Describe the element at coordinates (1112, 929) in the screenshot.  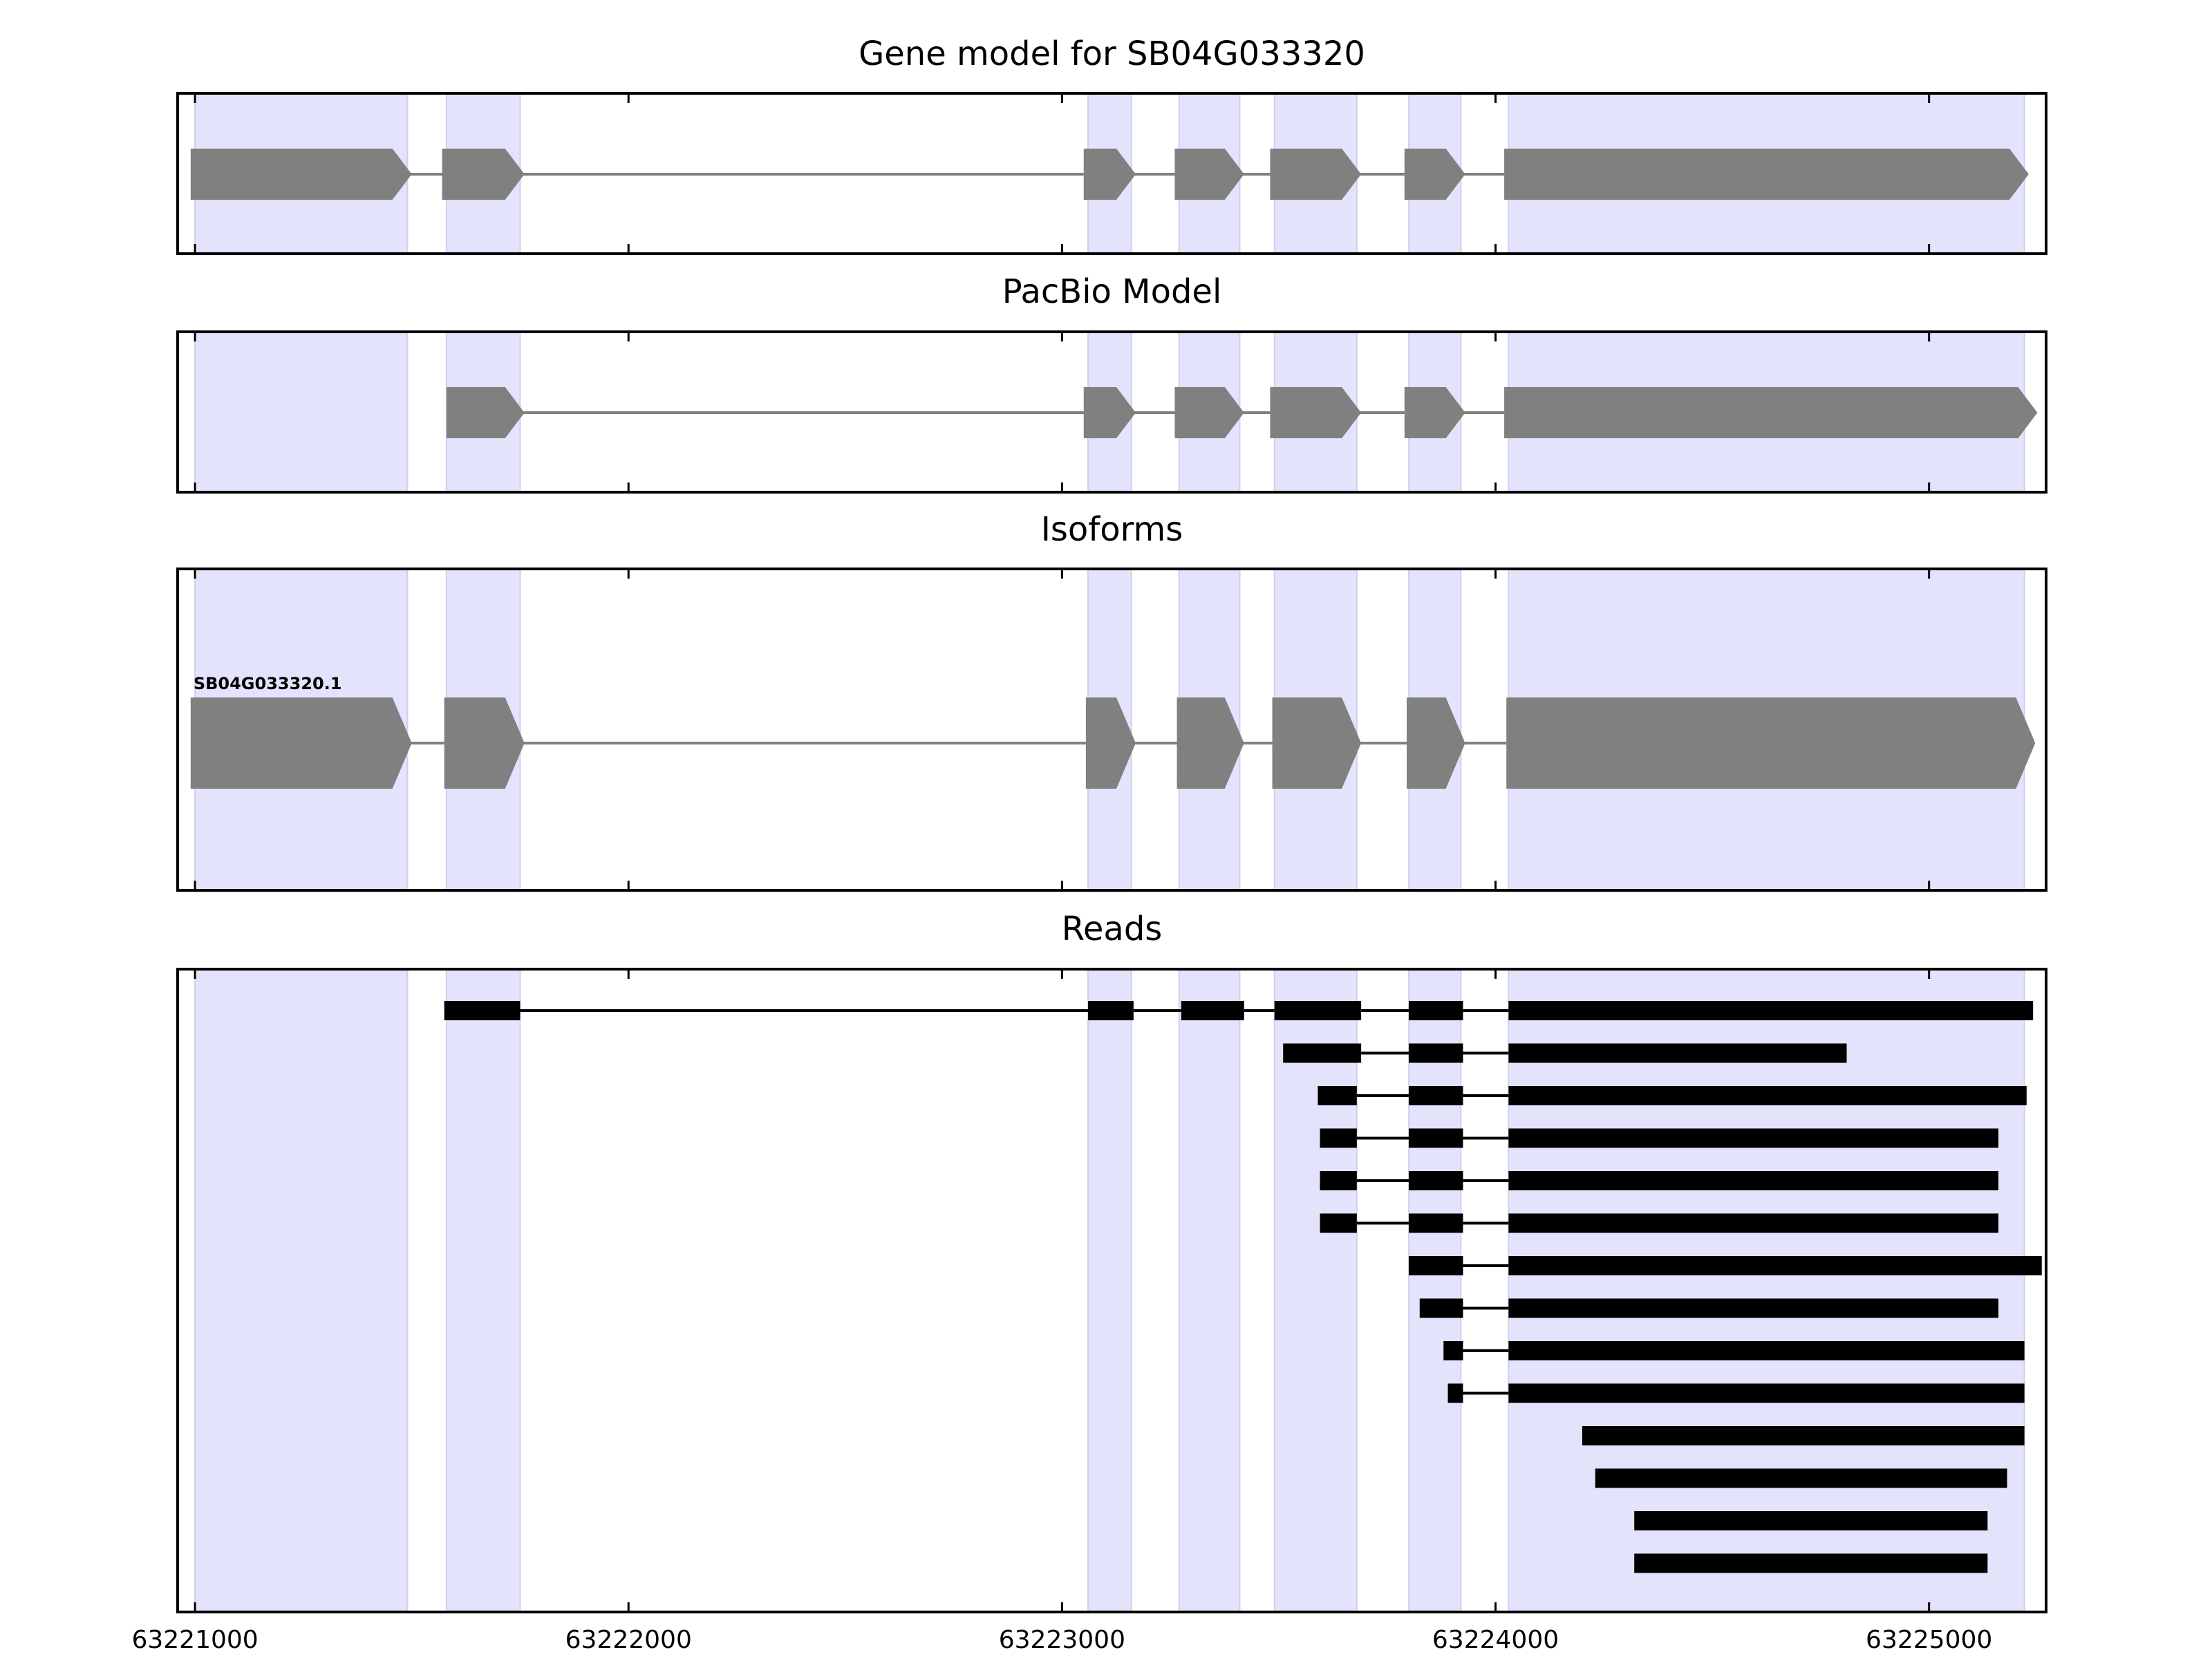
I see `panel-title: Reads` at that location.